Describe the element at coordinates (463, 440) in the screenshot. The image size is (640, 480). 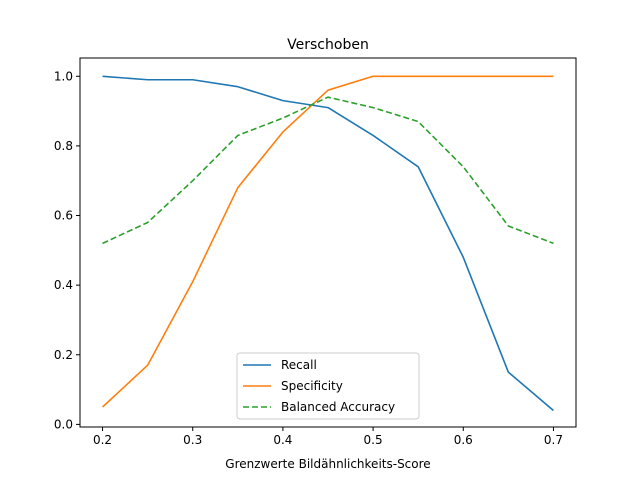
I see `x-tick-label: 0.6` at that location.